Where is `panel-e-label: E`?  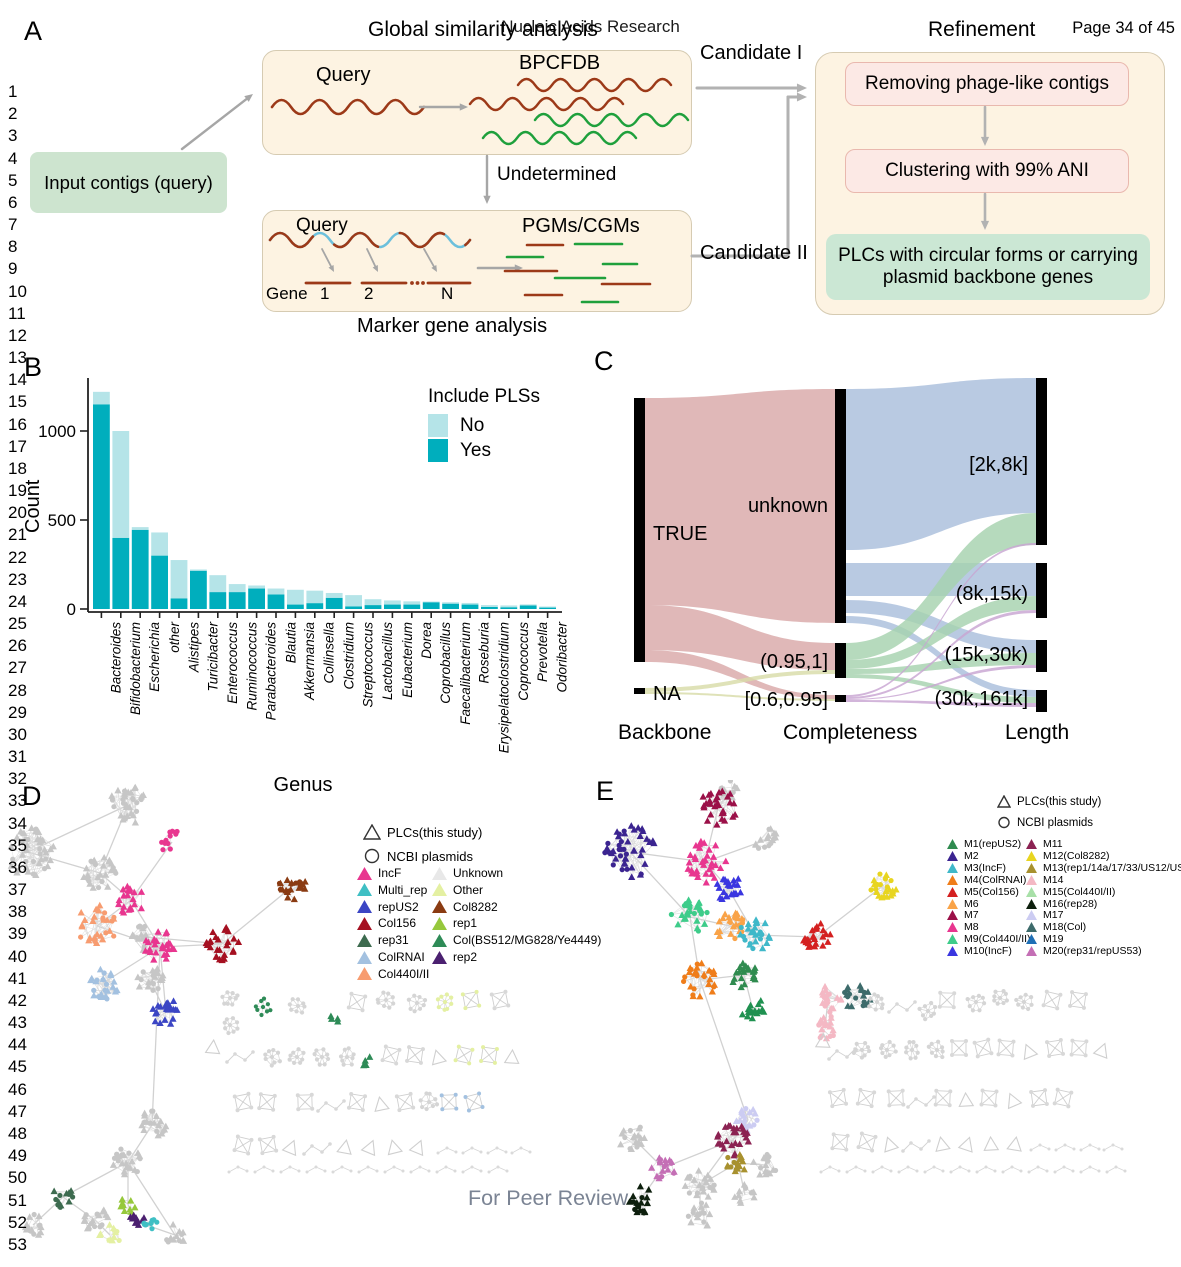 panel-e-label: E is located at coordinates (605, 791).